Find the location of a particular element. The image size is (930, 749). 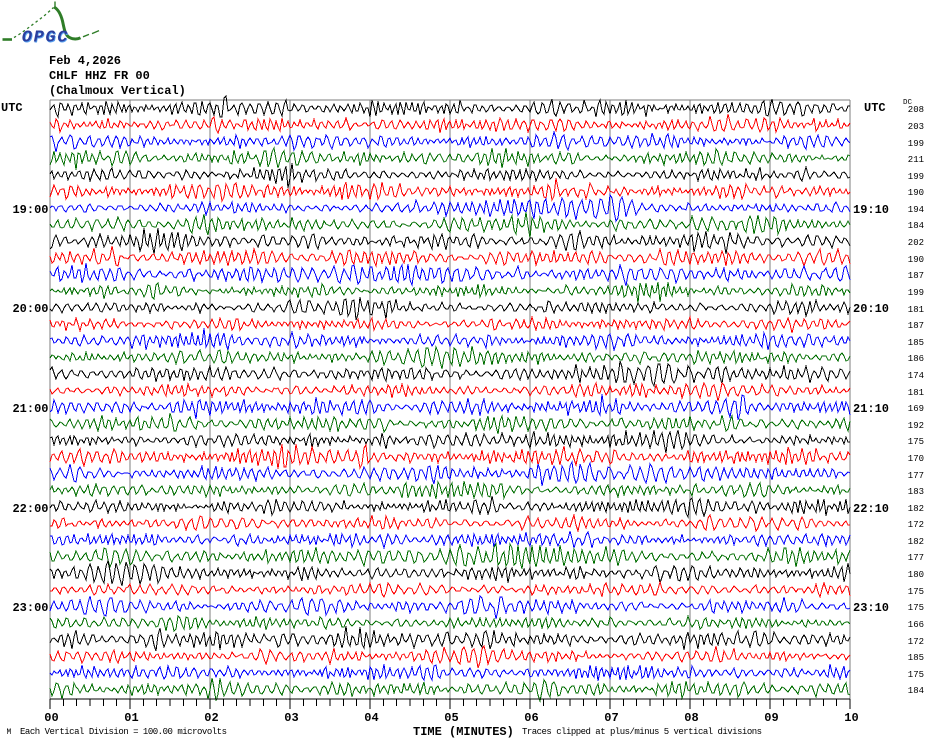

svg-text: 166 is located at coordinates (916, 625).